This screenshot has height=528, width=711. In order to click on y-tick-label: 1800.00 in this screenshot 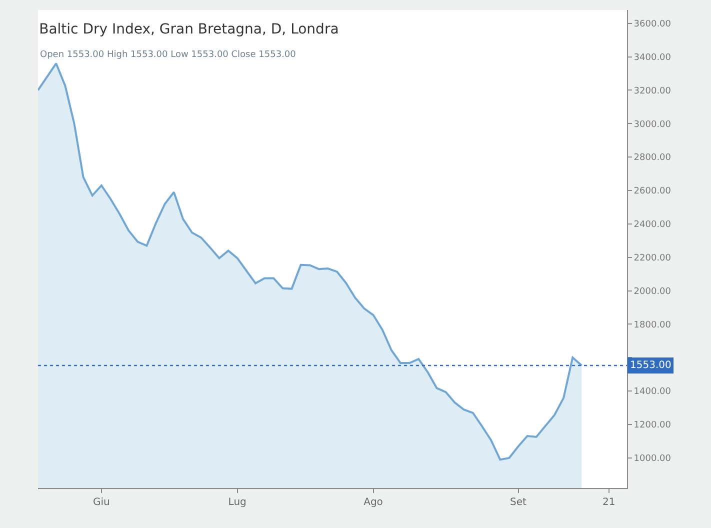, I will do `click(653, 325)`.